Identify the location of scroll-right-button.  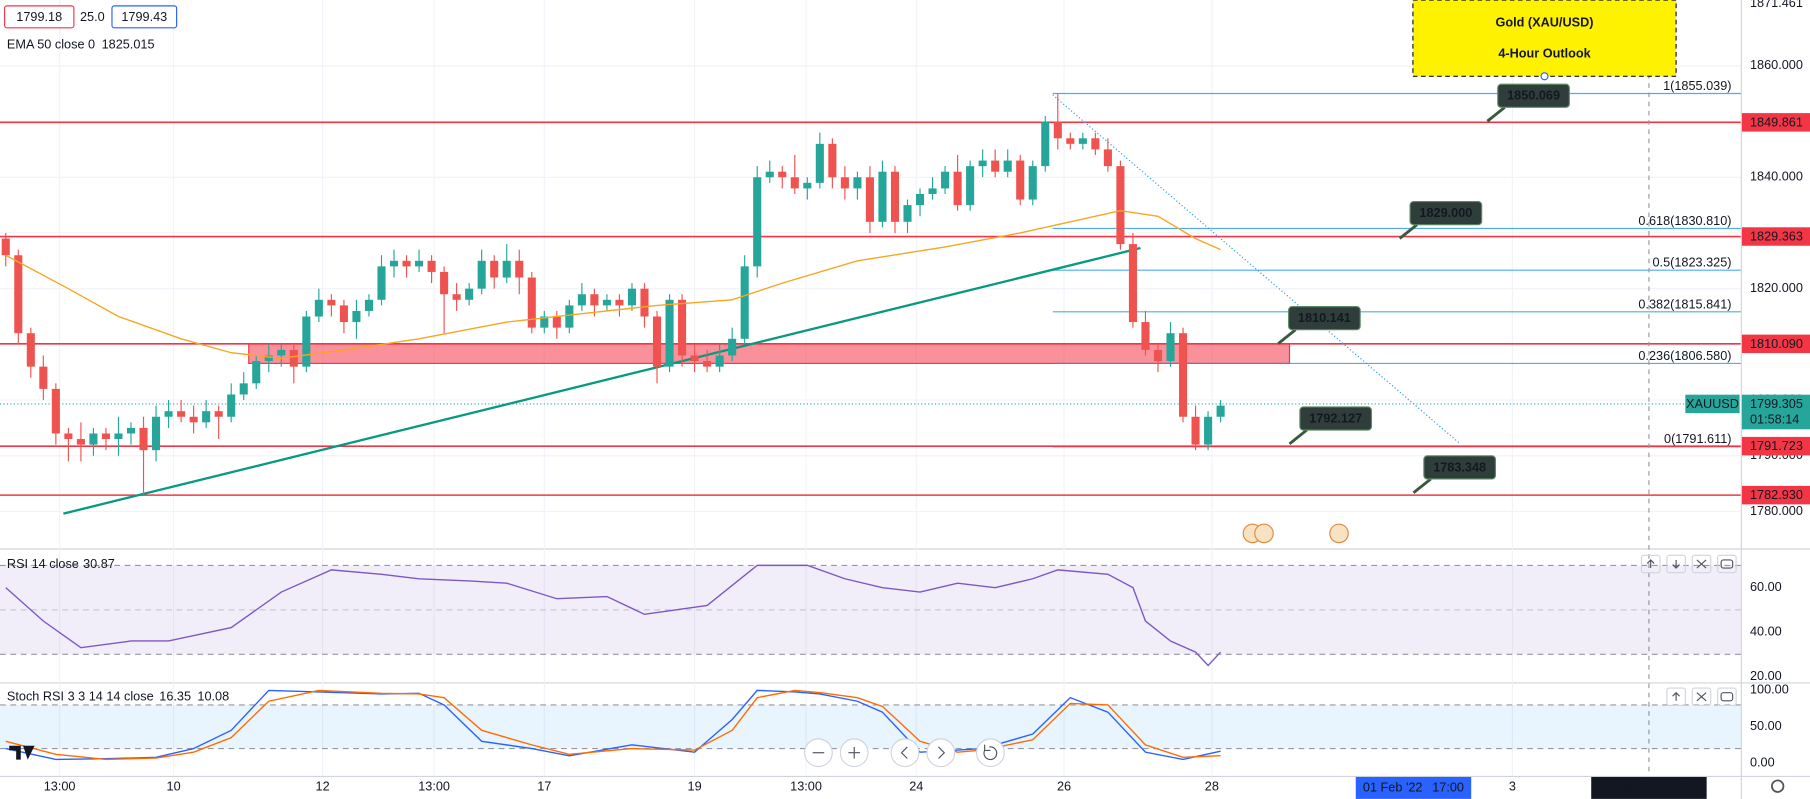
(941, 753).